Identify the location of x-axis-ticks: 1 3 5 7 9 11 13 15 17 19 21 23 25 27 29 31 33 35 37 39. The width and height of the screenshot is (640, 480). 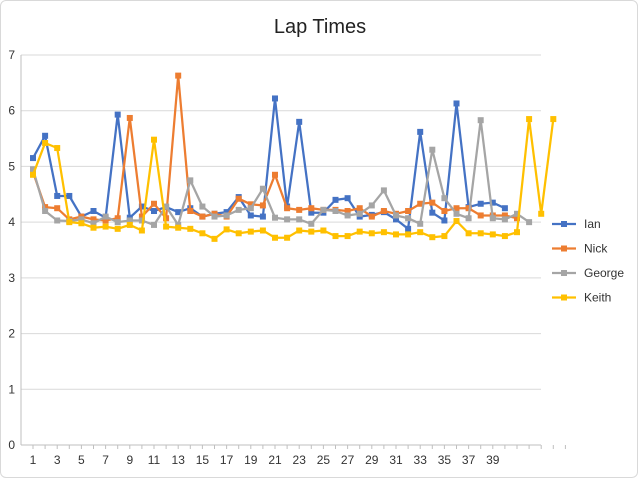
(265, 460).